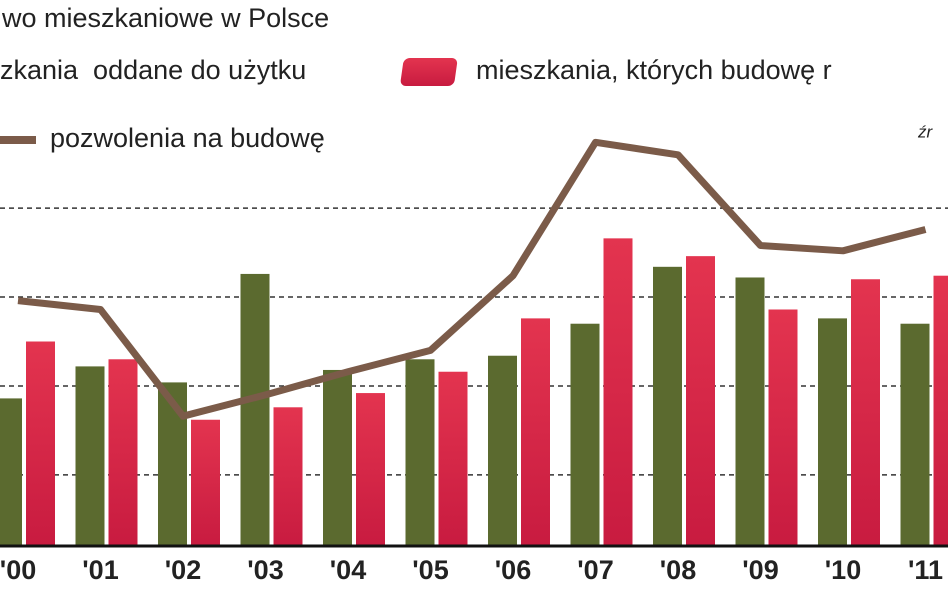 The height and width of the screenshot is (593, 948). What do you see at coordinates (925, 131) in the screenshot?
I see `source: źr` at bounding box center [925, 131].